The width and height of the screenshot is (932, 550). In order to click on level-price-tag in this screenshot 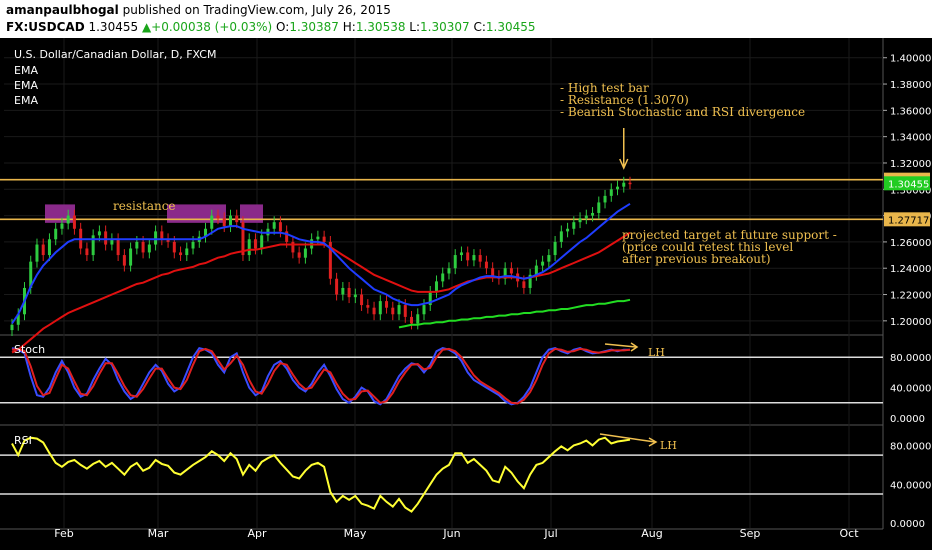, I will do `click(907, 219)`.